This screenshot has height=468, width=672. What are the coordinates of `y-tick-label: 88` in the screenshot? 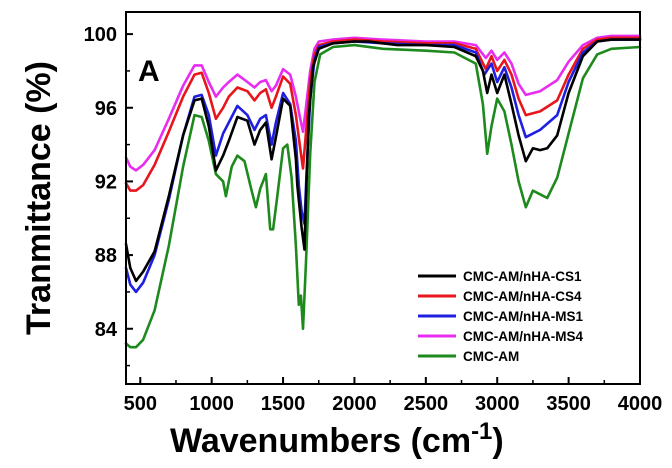 It's located at (106, 256).